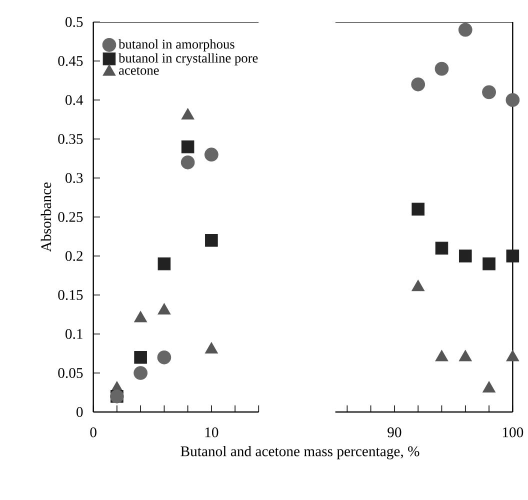  What do you see at coordinates (513, 432) in the screenshot?
I see `x-tick-label: 100` at bounding box center [513, 432].